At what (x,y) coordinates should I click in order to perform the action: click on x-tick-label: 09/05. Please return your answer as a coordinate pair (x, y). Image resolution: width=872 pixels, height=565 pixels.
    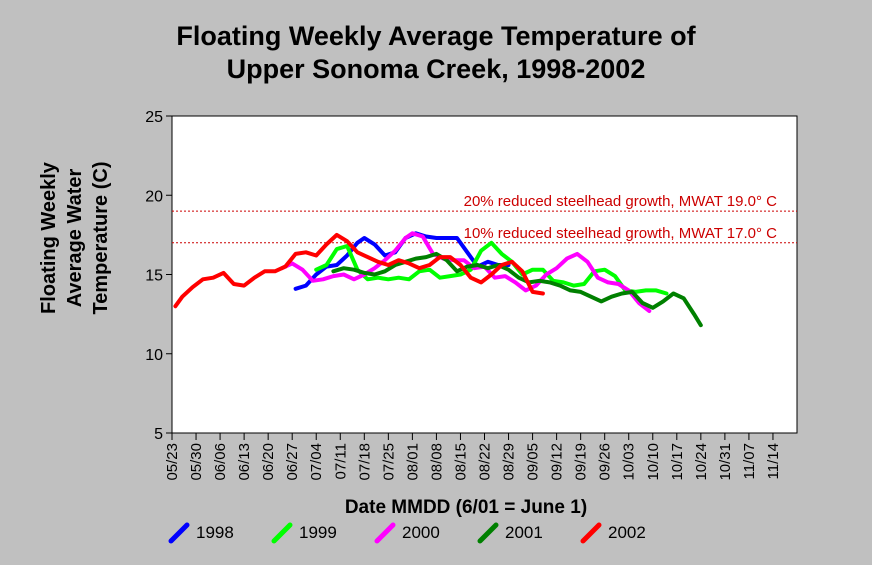
    Looking at the image, I should click on (533, 462).